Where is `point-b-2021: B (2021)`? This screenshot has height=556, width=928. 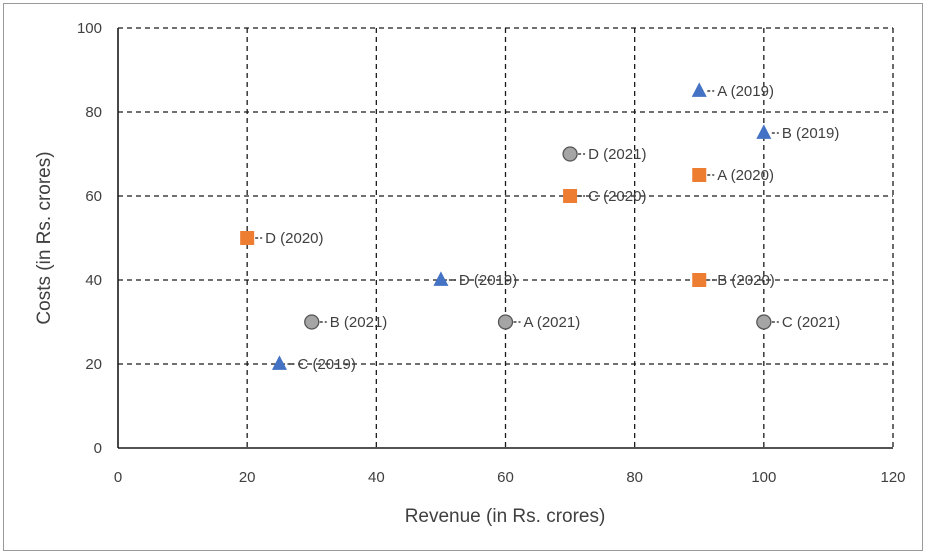 point-b-2021: B (2021) is located at coordinates (346, 322).